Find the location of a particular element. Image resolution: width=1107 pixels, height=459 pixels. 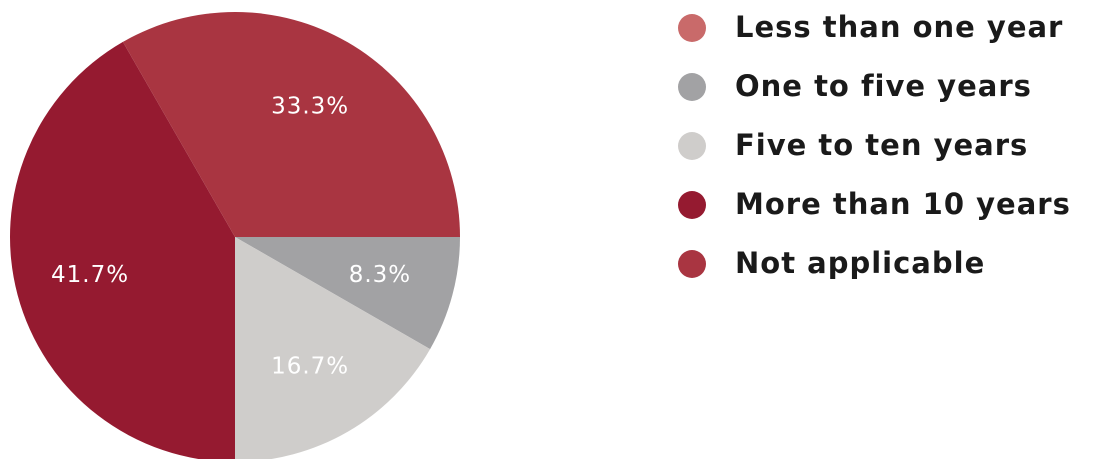

value-label: 16.7% is located at coordinates (310, 366).